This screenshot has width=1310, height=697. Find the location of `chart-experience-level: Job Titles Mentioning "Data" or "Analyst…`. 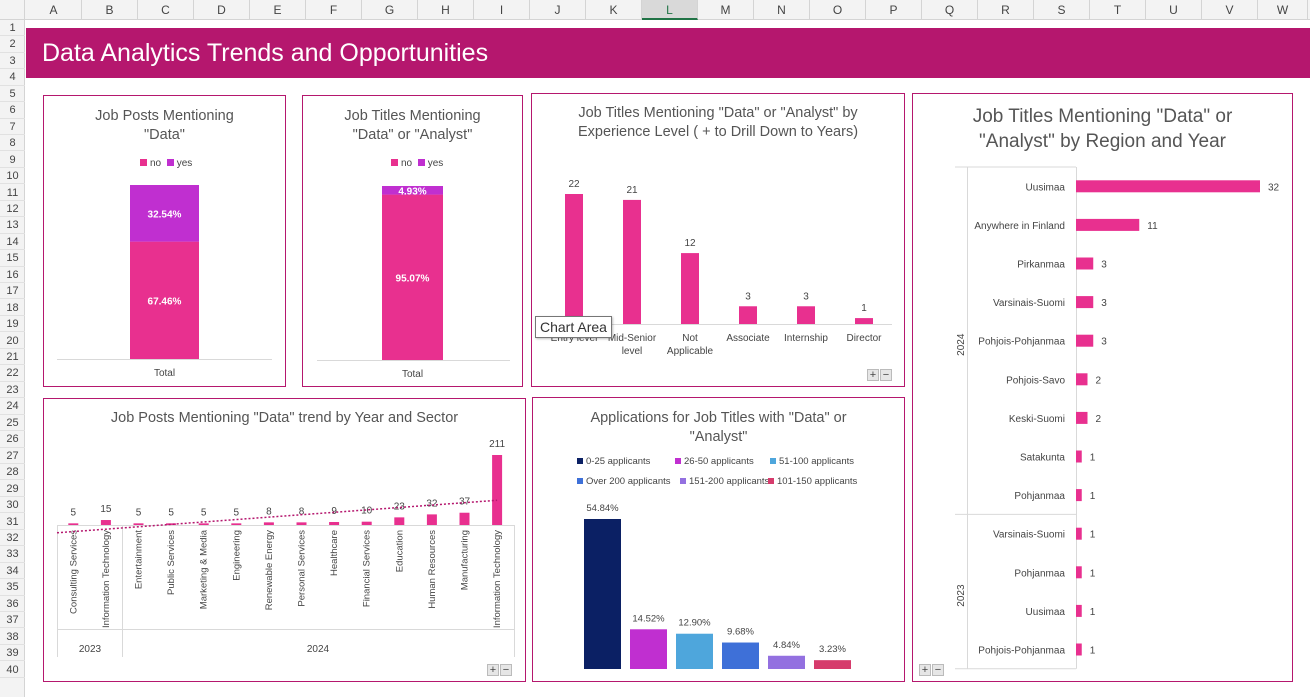

chart-experience-level: Job Titles Mentioning "Data" or "Analyst… is located at coordinates (718, 240).